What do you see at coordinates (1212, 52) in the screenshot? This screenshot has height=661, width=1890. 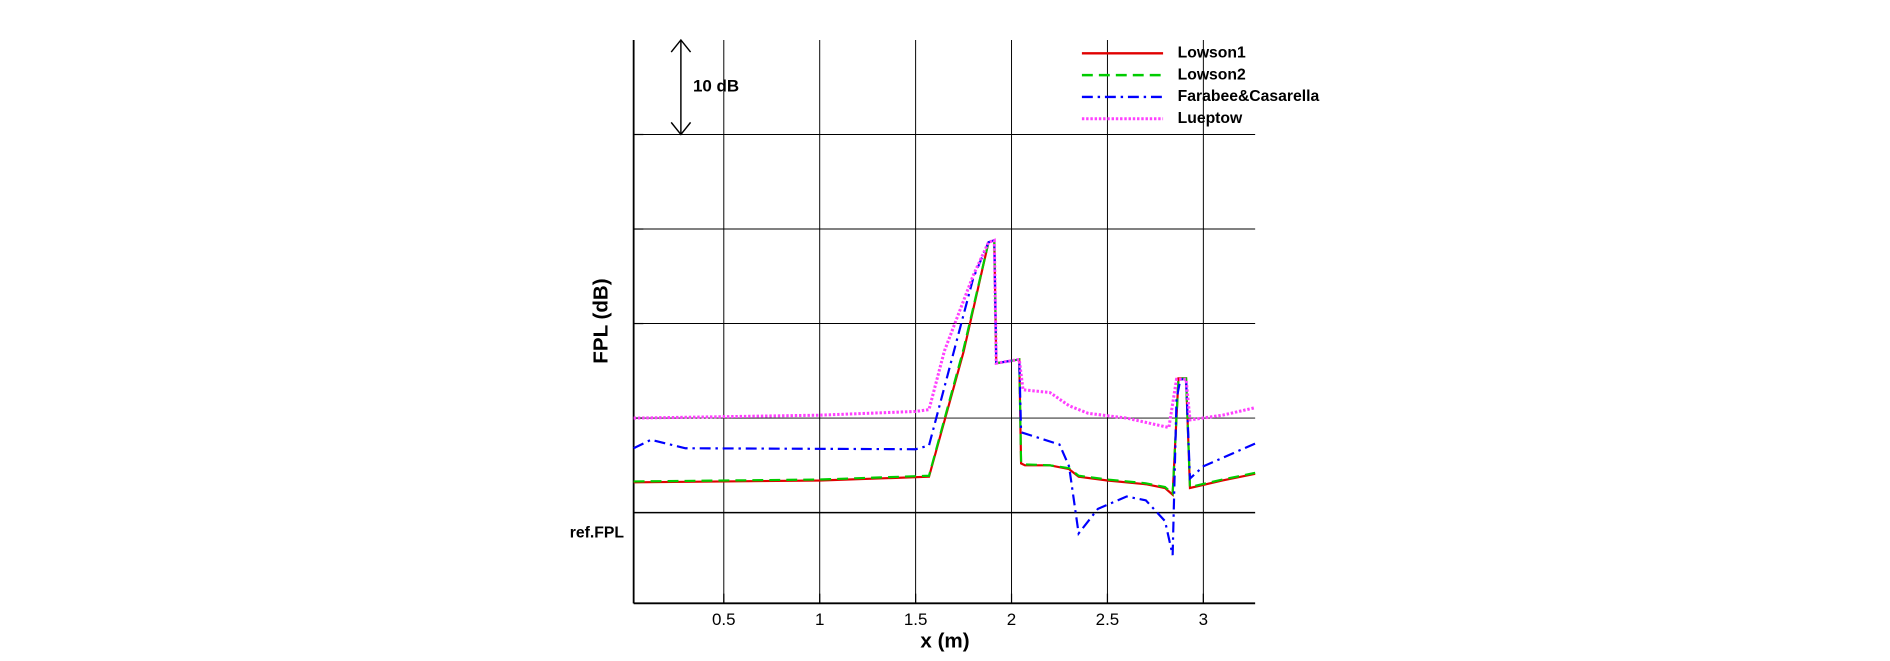 I see `legend-label: Lowson1` at bounding box center [1212, 52].